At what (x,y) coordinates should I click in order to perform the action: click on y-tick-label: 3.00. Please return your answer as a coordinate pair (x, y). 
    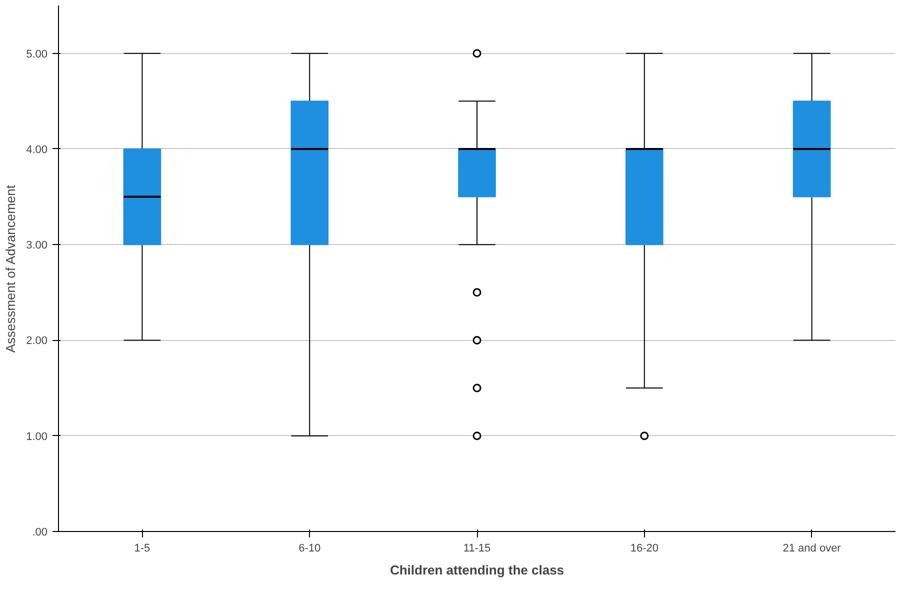
    Looking at the image, I should click on (37, 246).